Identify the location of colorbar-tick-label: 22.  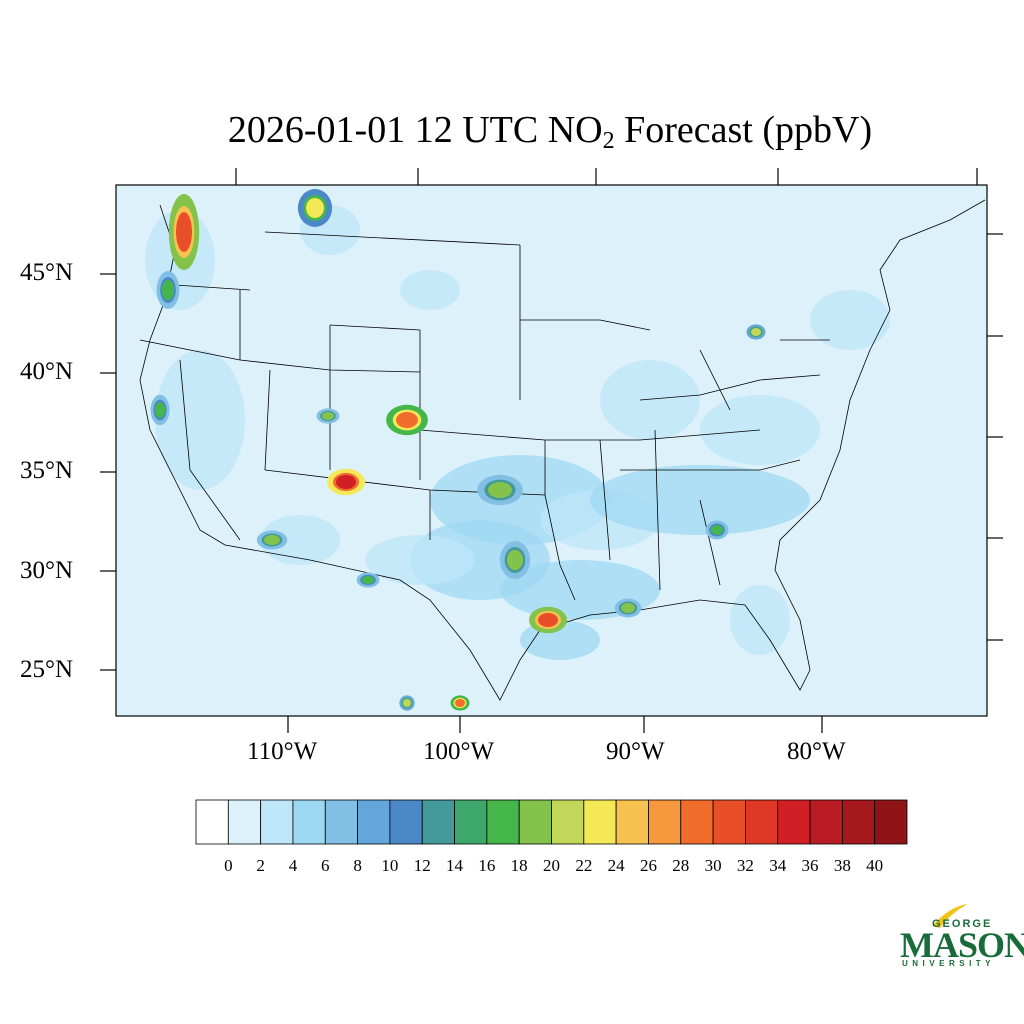
(584, 865).